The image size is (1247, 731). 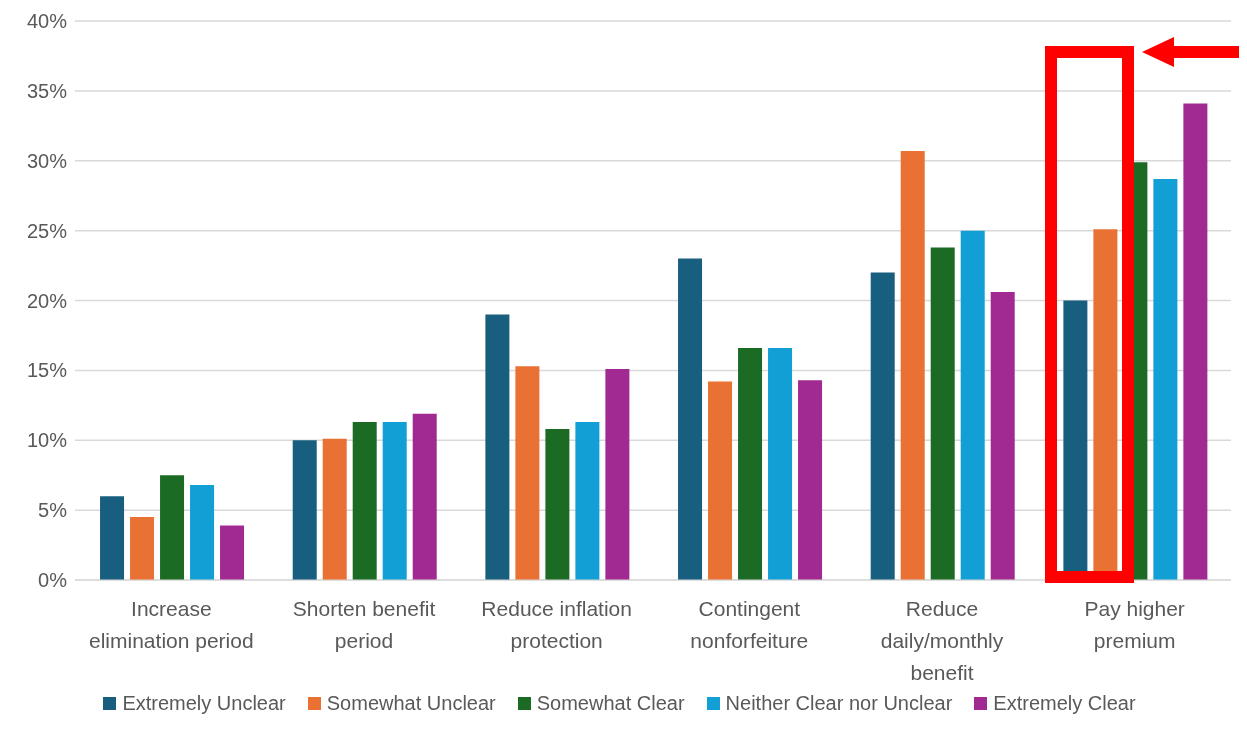 I want to click on y-tick-label: 0%, so click(x=53, y=580).